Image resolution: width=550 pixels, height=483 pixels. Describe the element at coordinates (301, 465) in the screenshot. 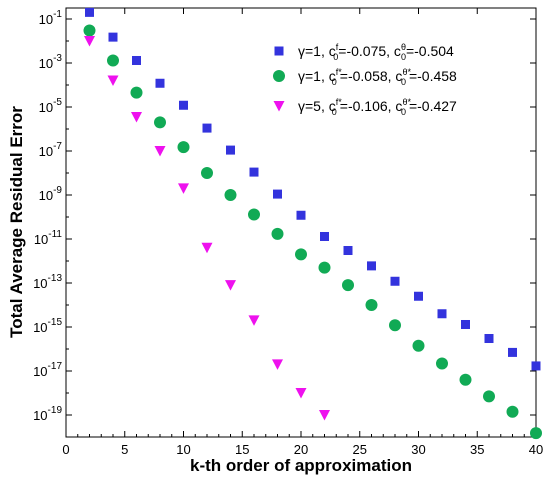

I see `x-axis-title: k-th order of approximation` at that location.